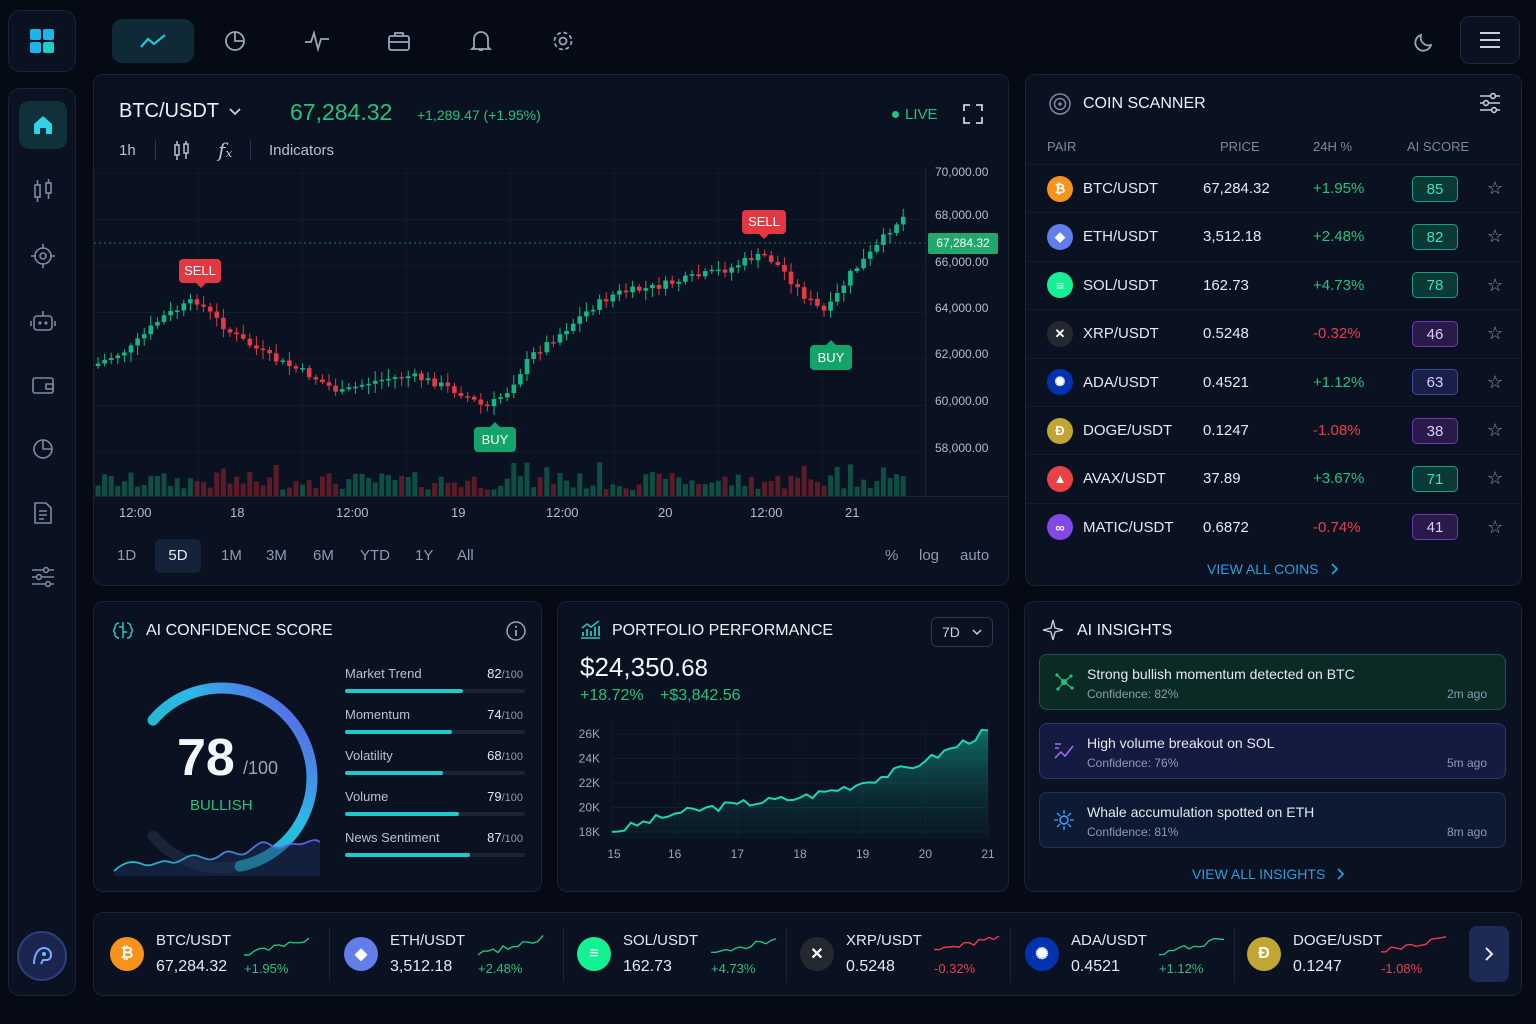  I want to click on function-button: 𝑓ₓ, so click(225, 150).